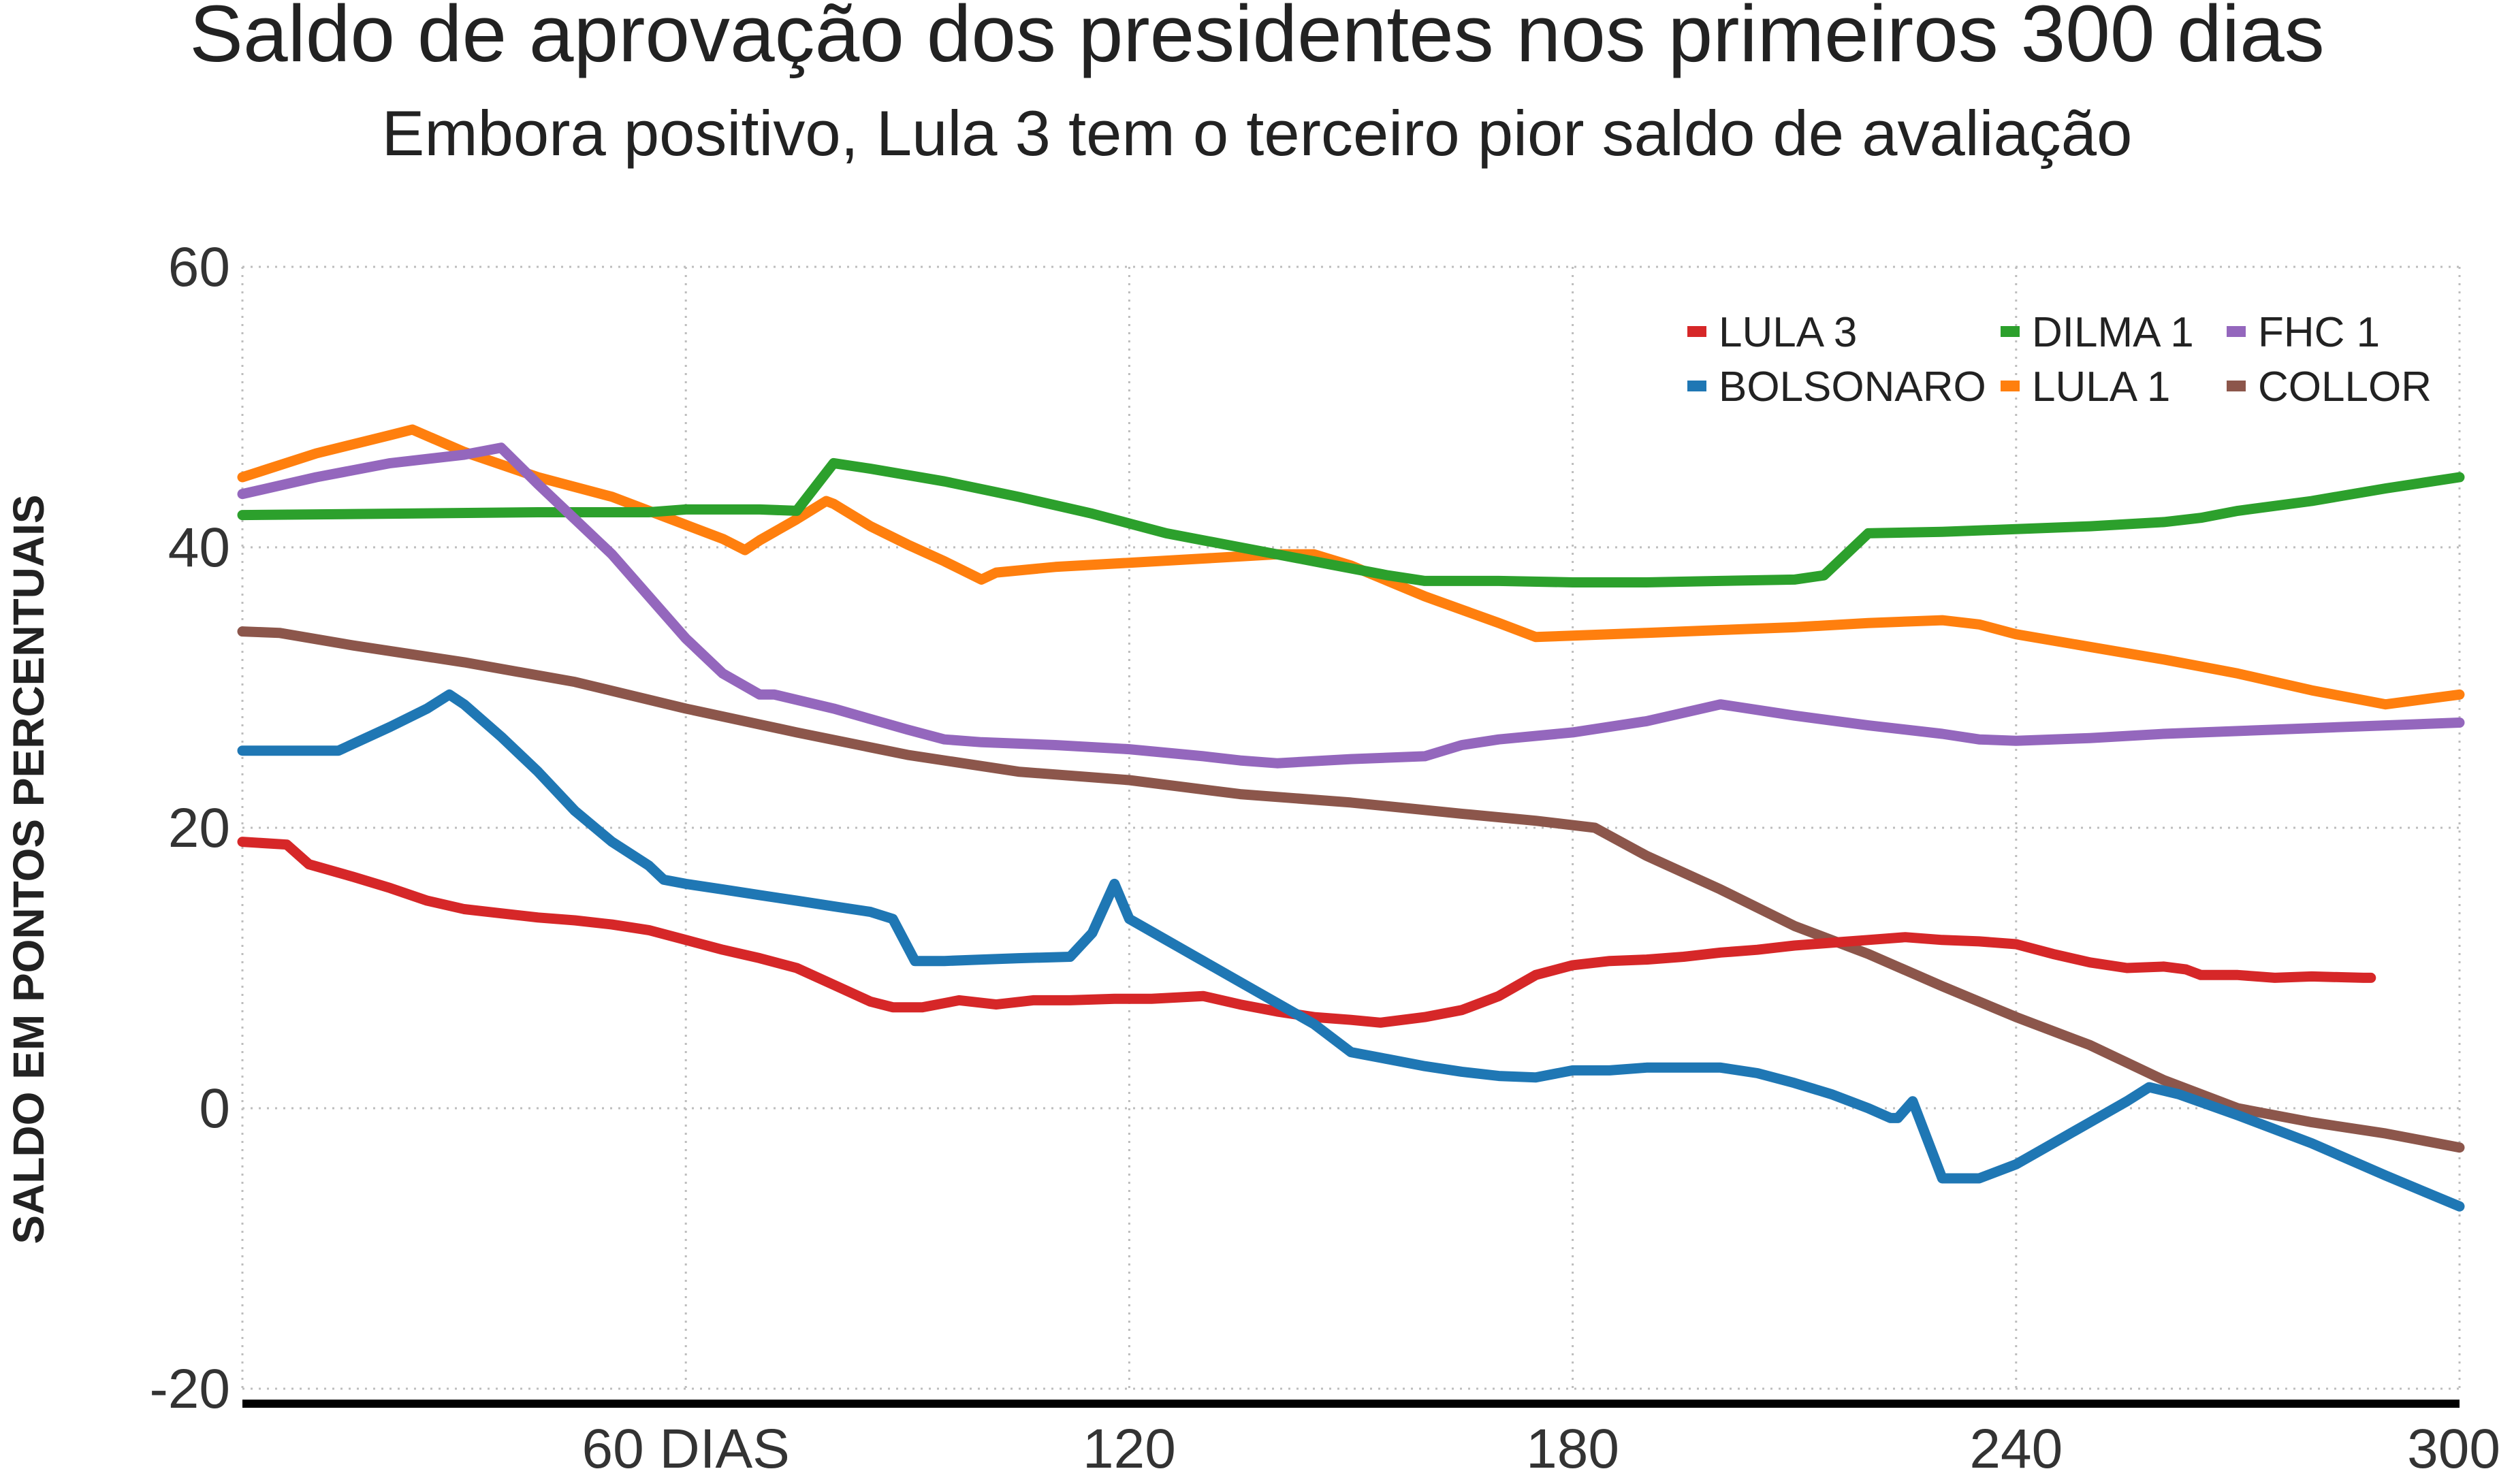 The width and height of the screenshot is (2514, 1484). Describe the element at coordinates (2059, 359) in the screenshot. I see `legend: LULA 3 BOLSONARO DILMA 1 LULA 1 FHC 1 COLLOR` at that location.